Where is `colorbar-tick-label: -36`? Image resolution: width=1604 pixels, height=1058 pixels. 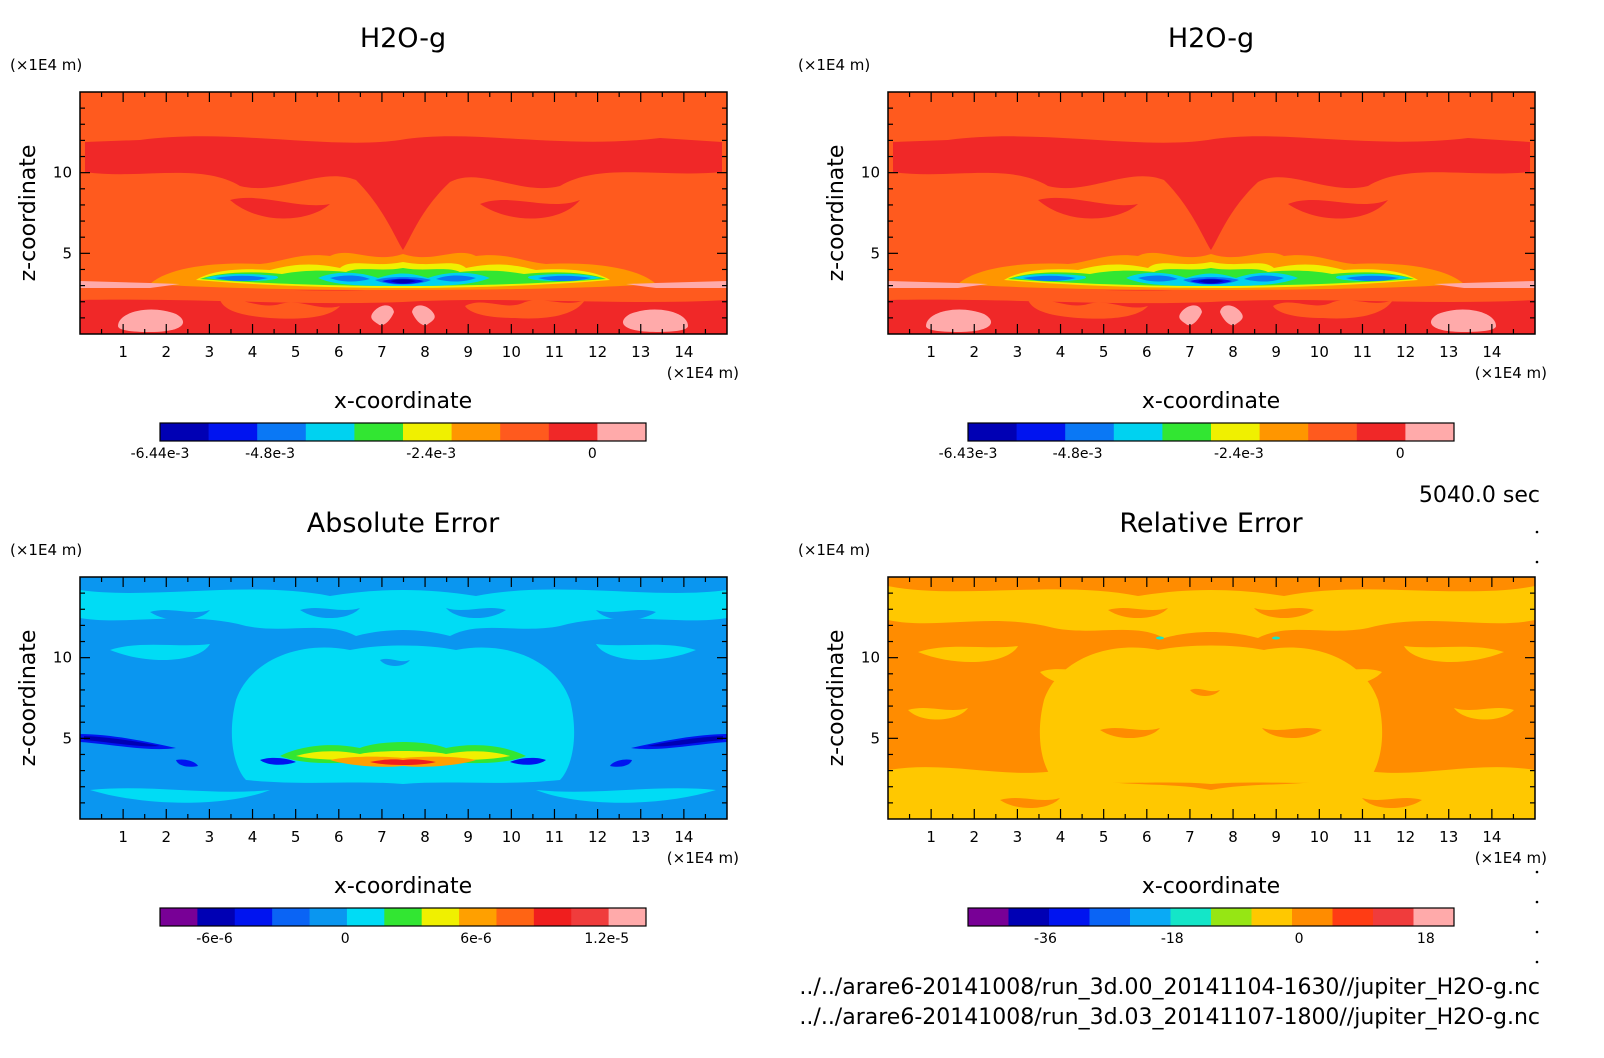
colorbar-tick-label: -36 is located at coordinates (1045, 939).